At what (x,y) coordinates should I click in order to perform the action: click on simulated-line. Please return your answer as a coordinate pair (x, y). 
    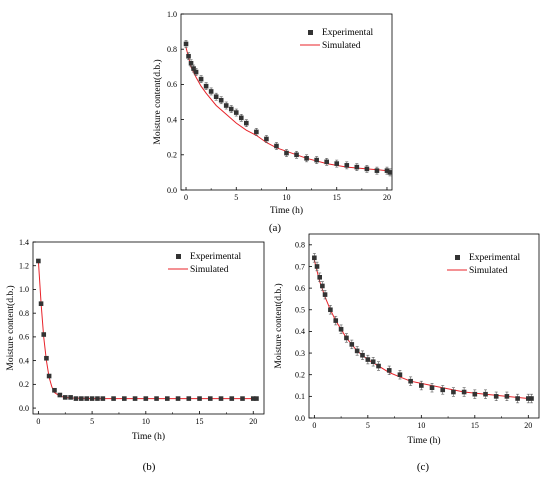
    Looking at the image, I should click on (147, 330).